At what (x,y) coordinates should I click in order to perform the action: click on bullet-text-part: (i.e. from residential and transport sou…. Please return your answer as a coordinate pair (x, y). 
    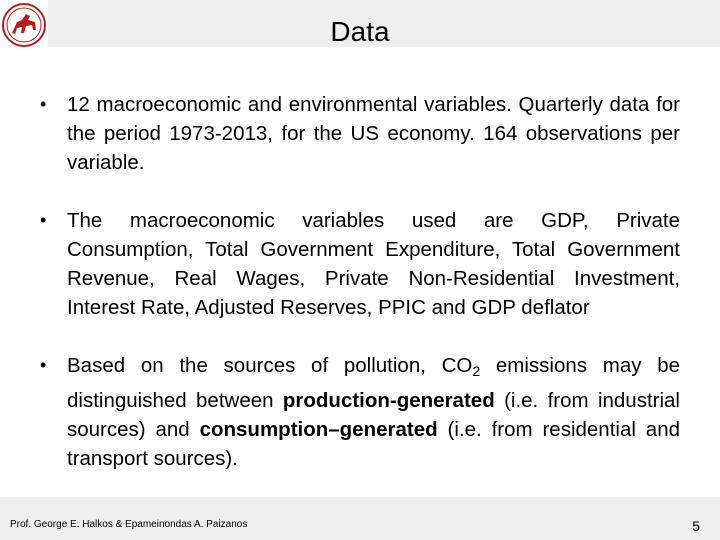
    Looking at the image, I should click on (373, 444).